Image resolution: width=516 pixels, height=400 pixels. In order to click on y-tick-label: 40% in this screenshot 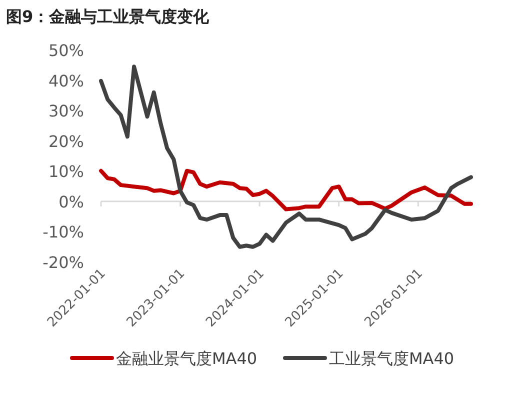, I will do `click(66, 80)`.